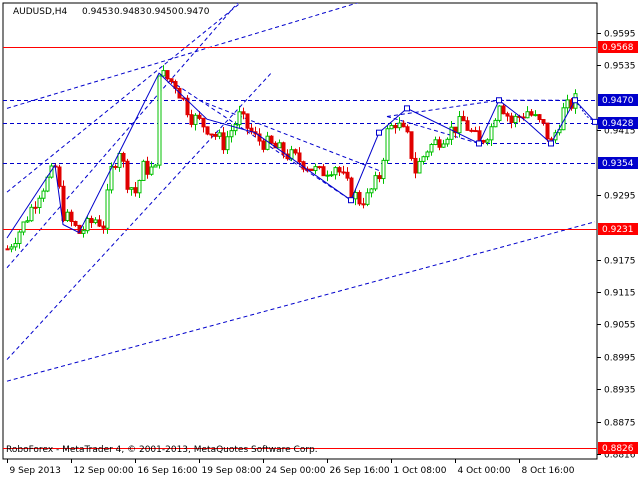  What do you see at coordinates (620, 359) in the screenshot?
I see `y-tick-label-7: 0.8995` at bounding box center [620, 359].